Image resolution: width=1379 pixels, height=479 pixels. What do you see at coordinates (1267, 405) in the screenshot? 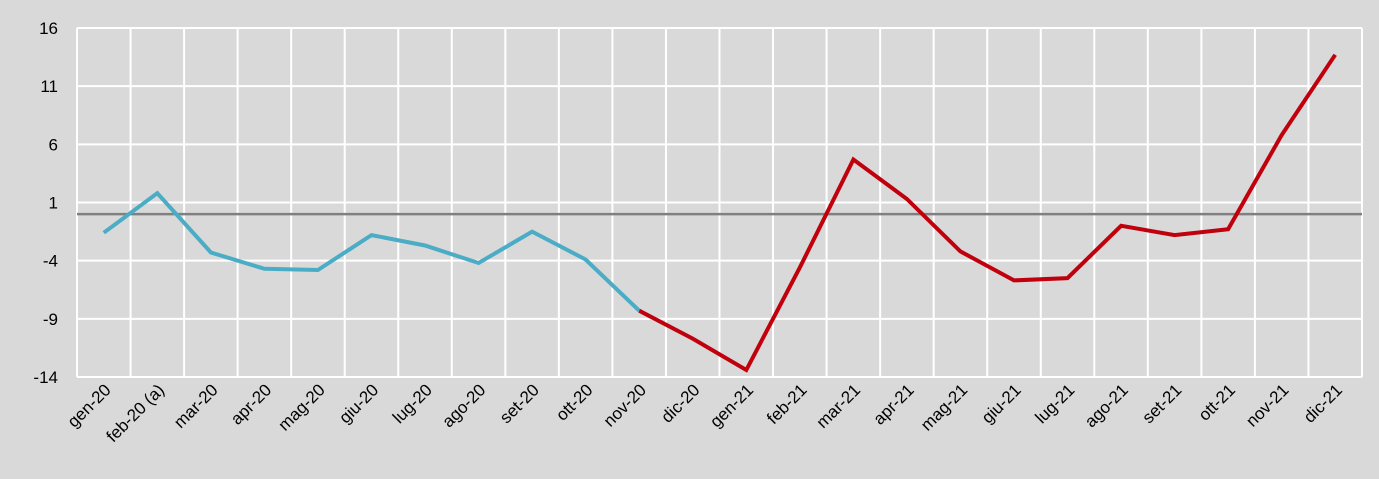
I see `x-tick-label: nov-21` at bounding box center [1267, 405].